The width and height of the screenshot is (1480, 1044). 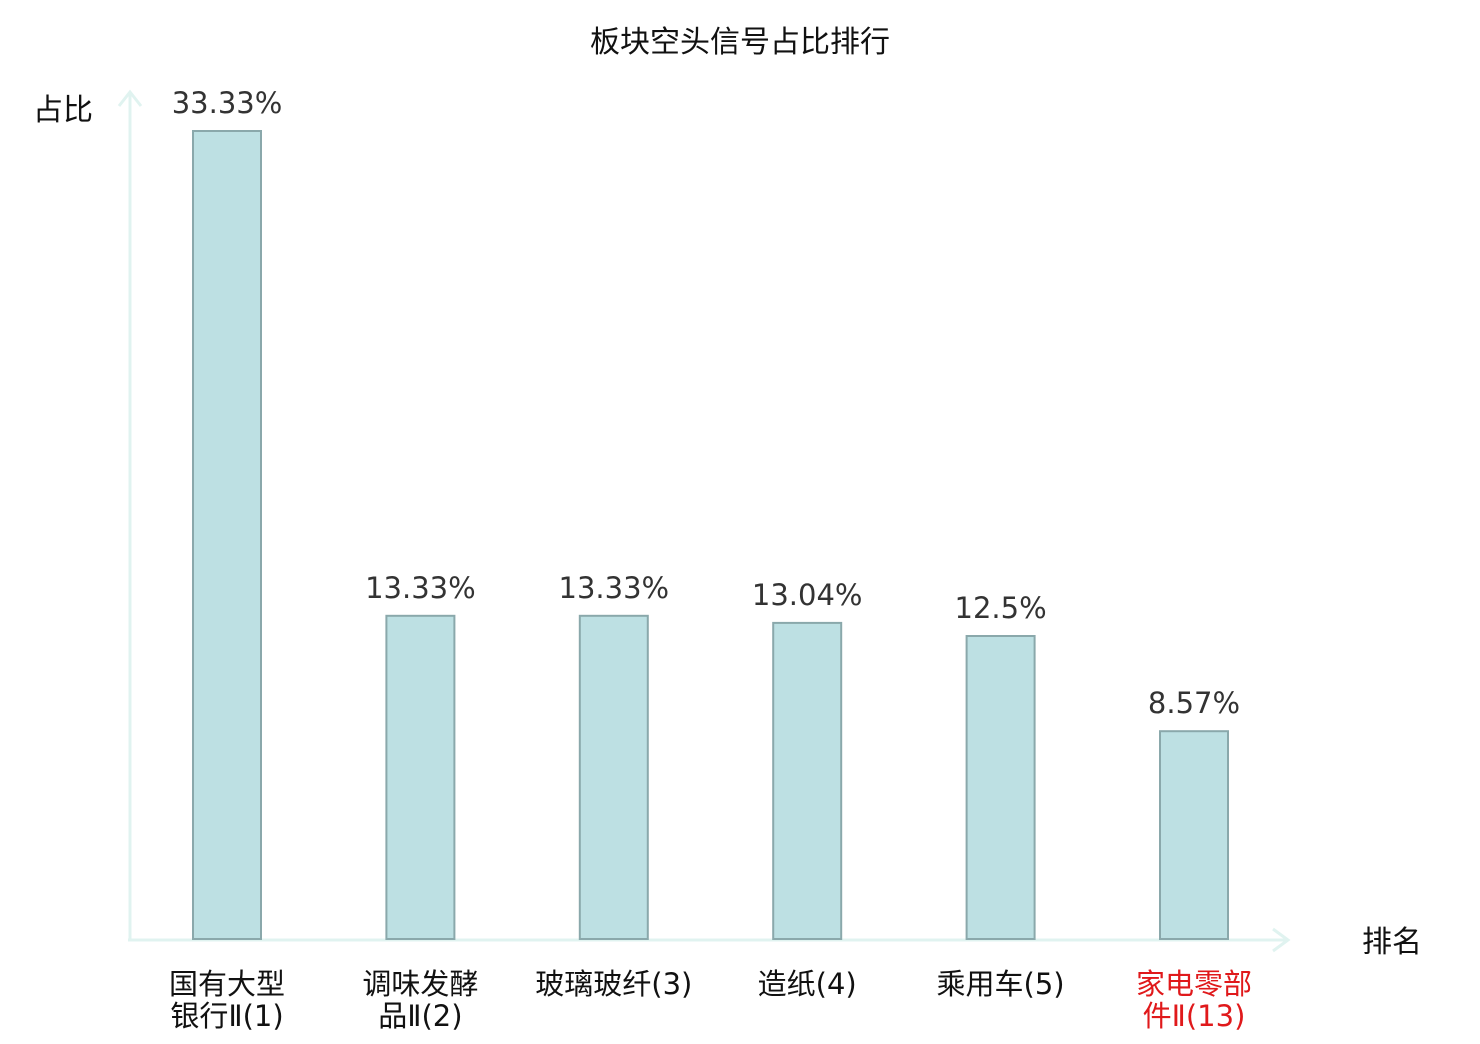 I want to click on y-axis-arrow, so click(x=130, y=98).